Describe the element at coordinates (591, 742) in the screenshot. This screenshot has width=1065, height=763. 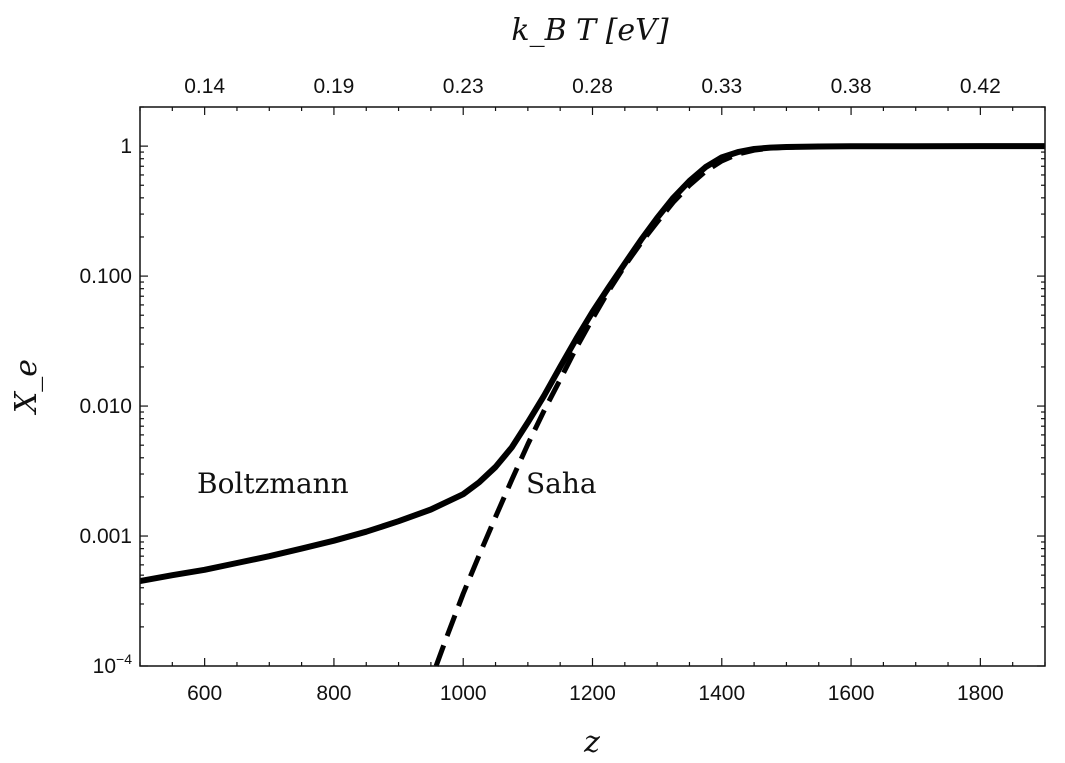
I see `x-axis-title: z` at that location.